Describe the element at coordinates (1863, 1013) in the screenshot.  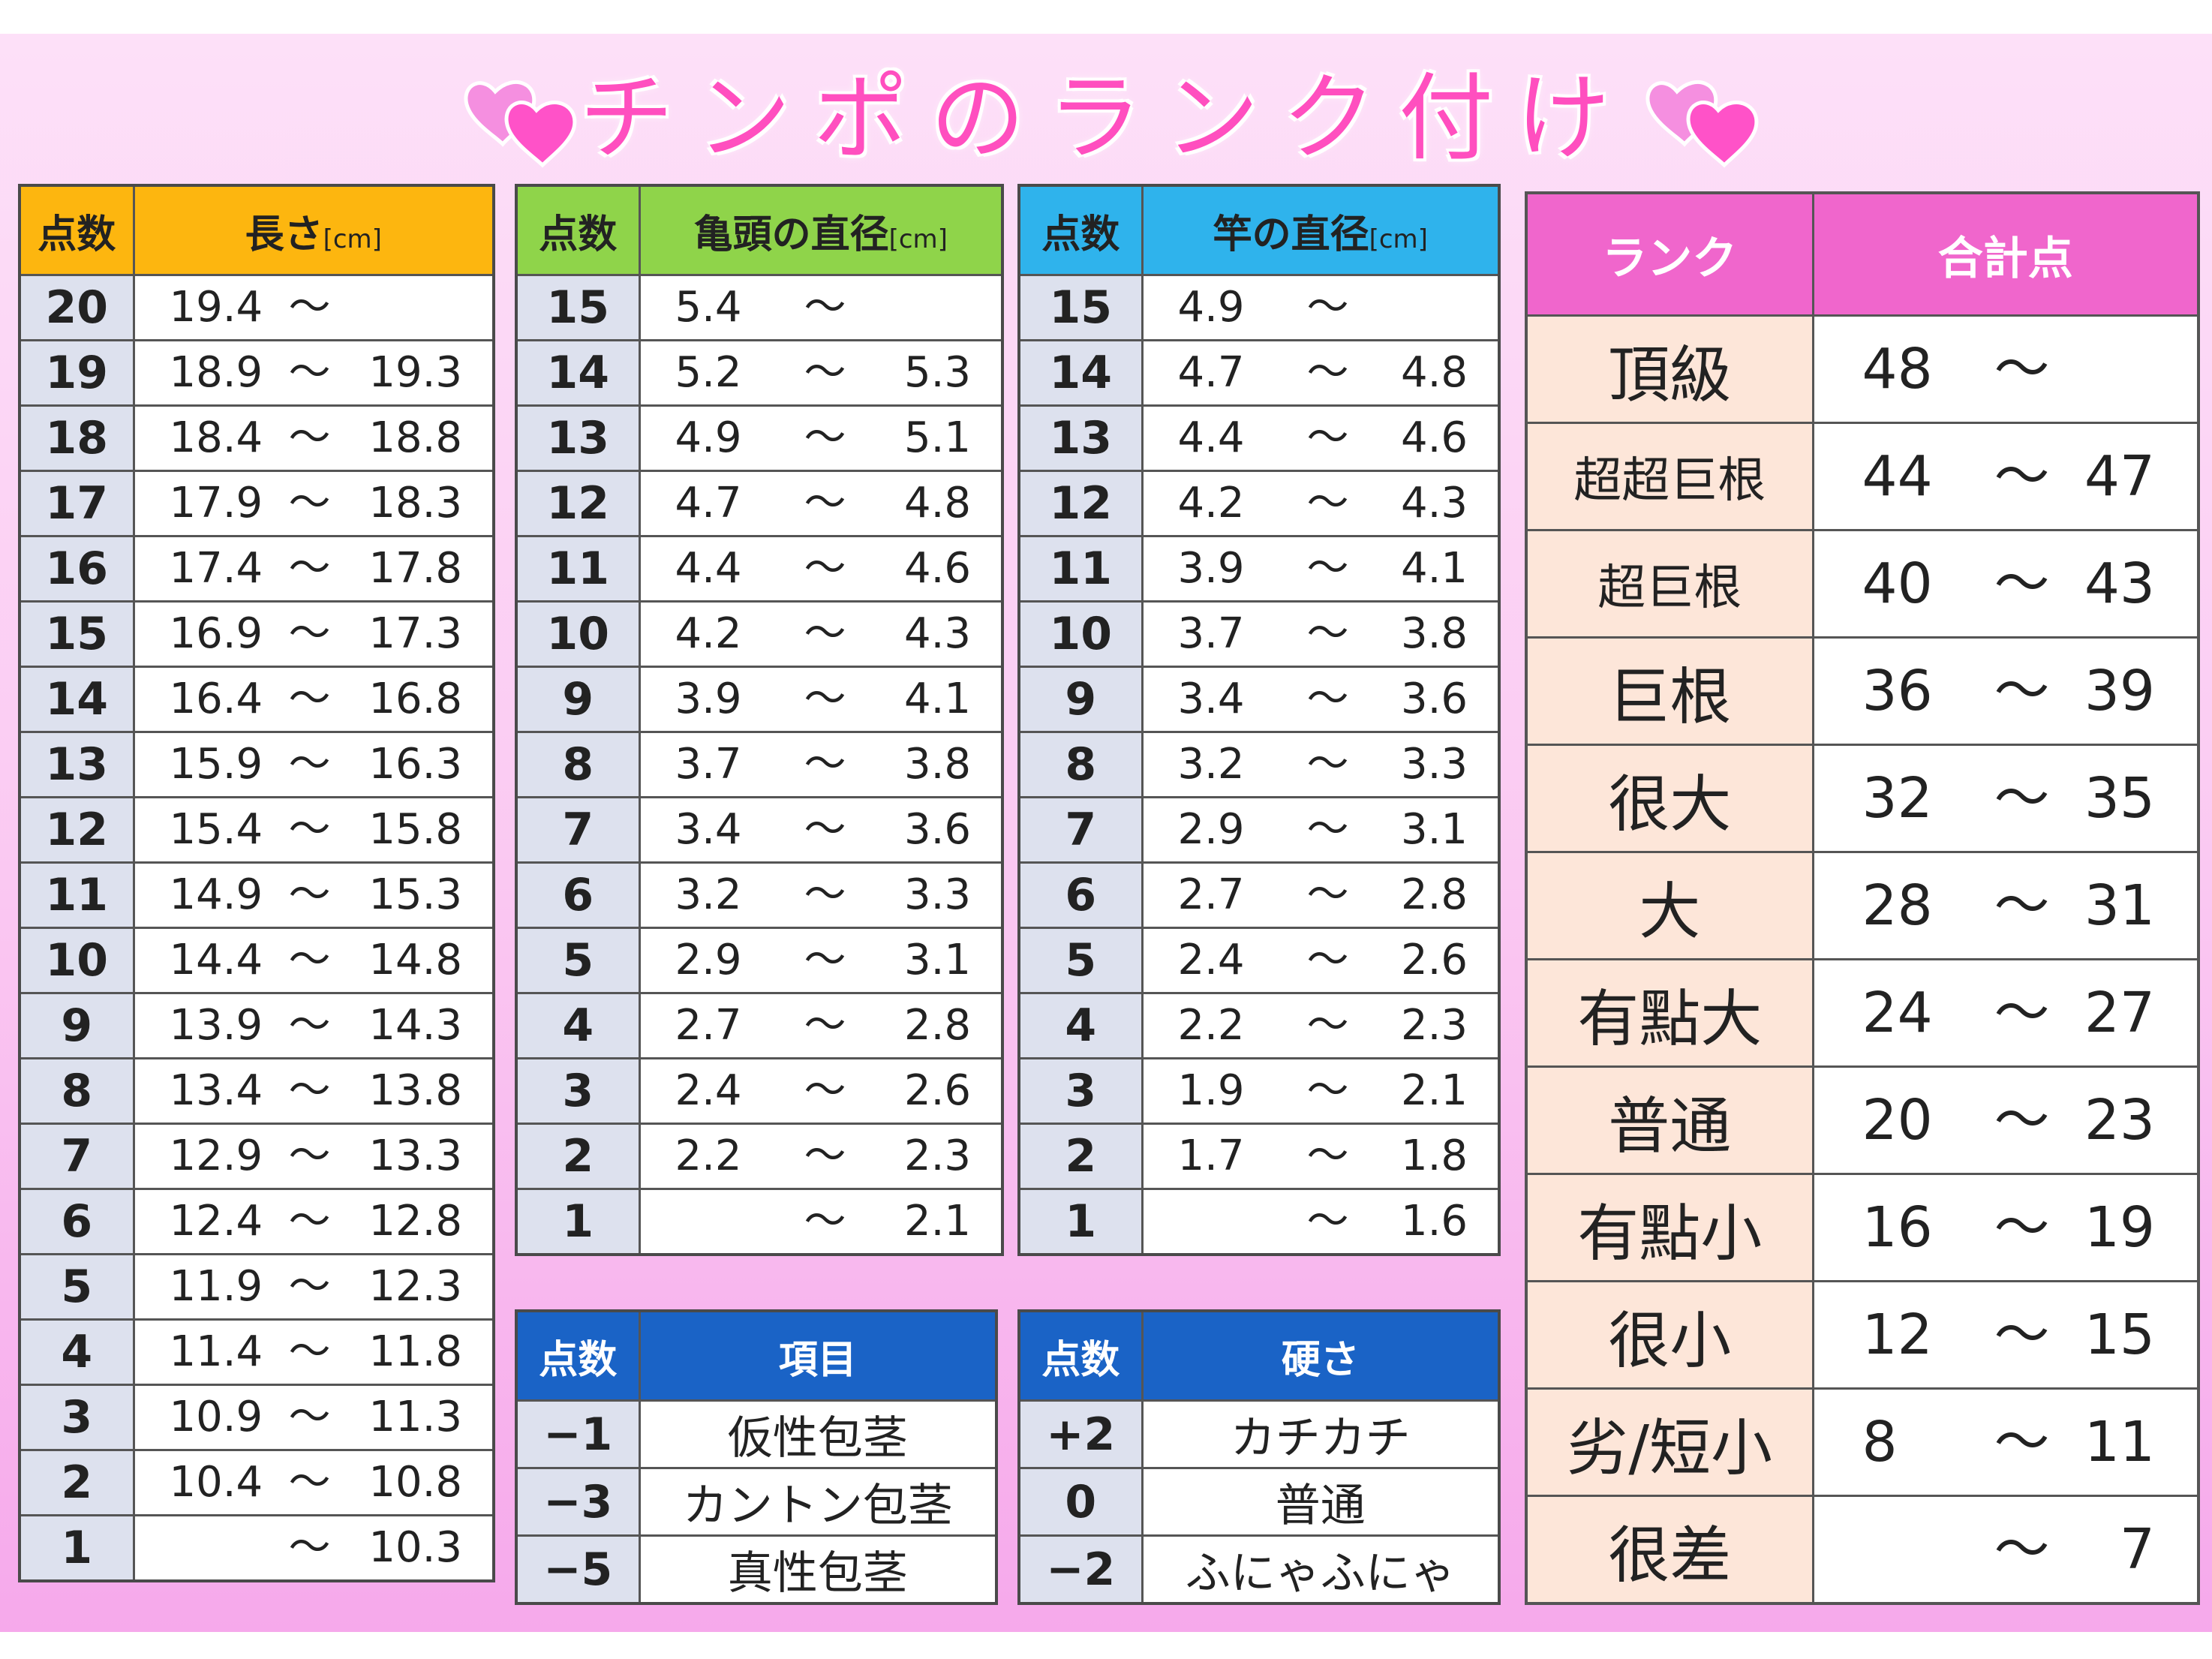
I see `table-row: 有點大 24 〜 27` at that location.